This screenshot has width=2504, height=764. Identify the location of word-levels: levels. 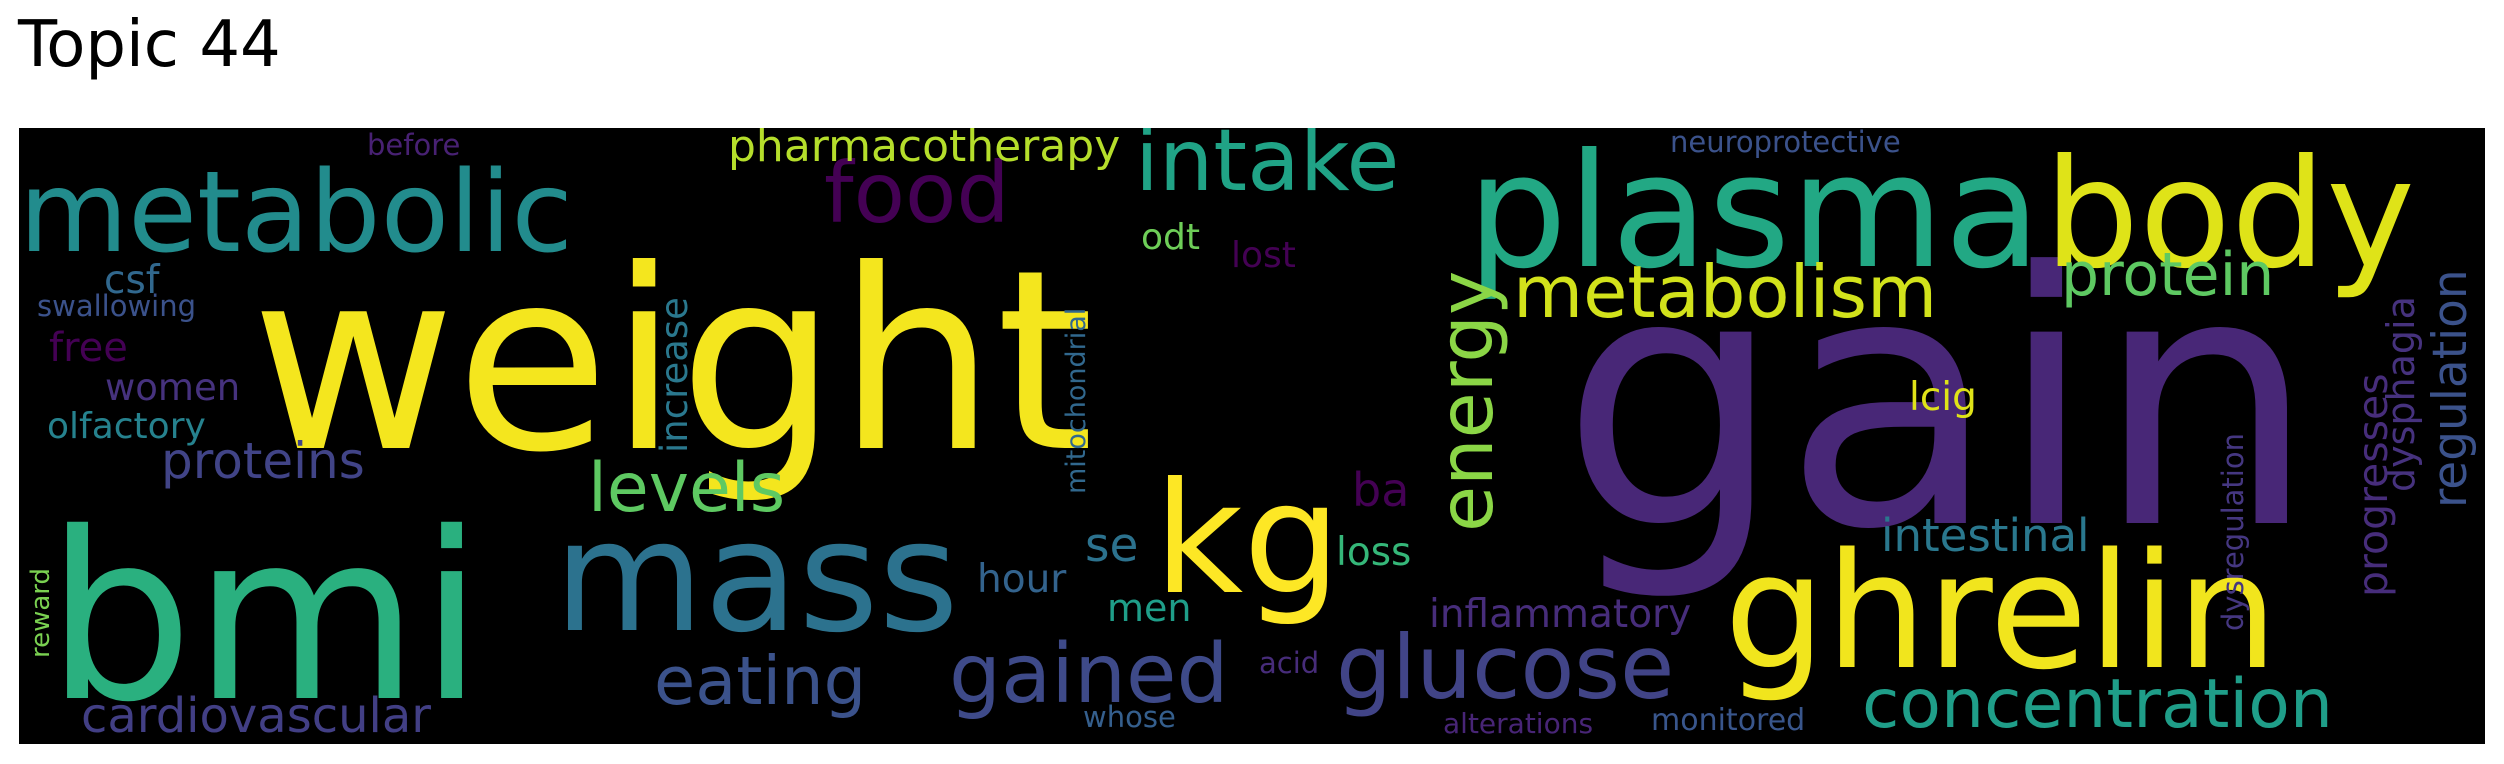
(686, 488).